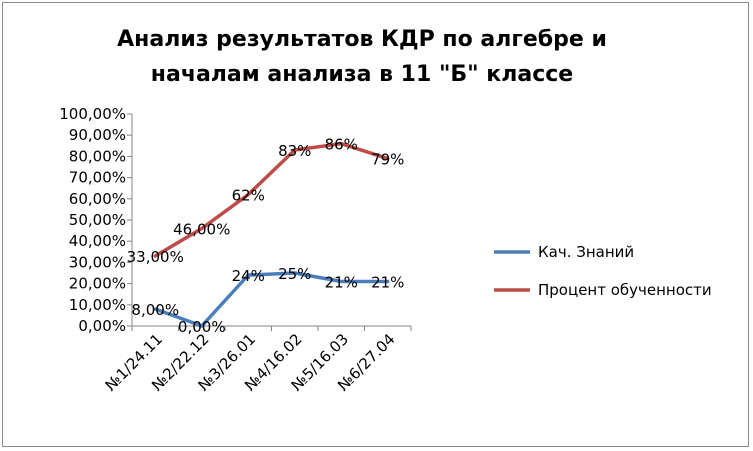 The width and height of the screenshot is (753, 451). I want to click on data-label: 33,00%, so click(155, 257).